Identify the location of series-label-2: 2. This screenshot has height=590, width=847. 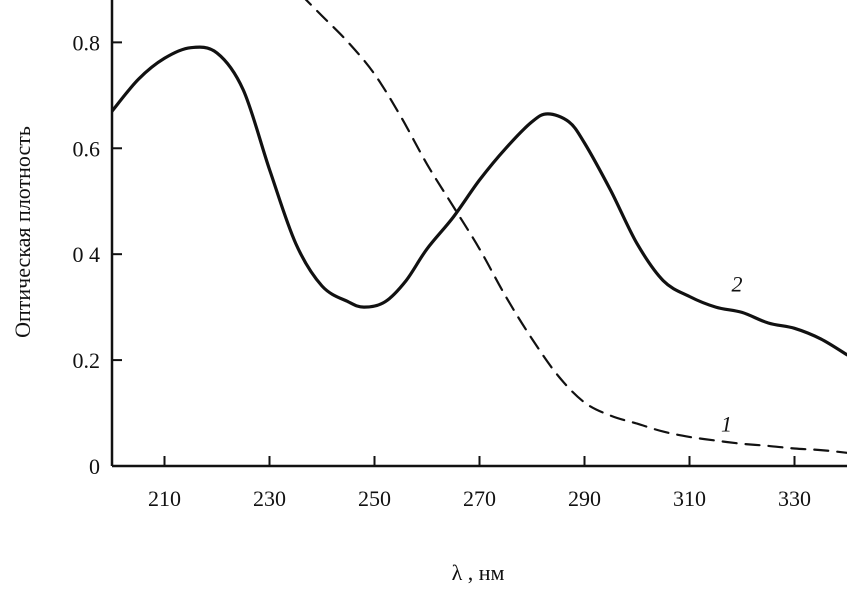
(737, 283).